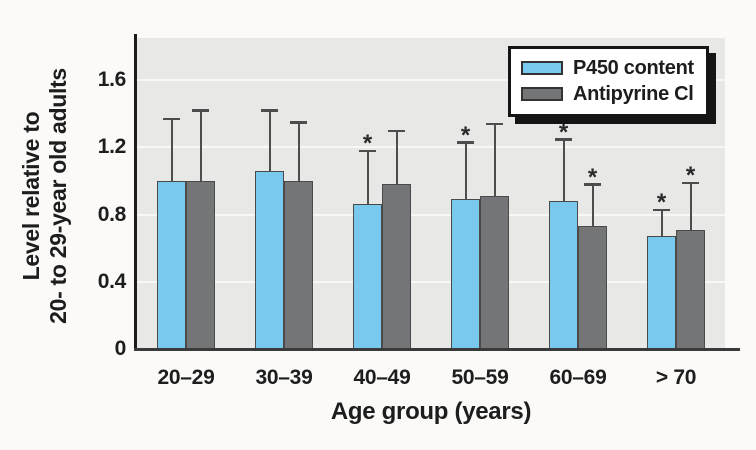  What do you see at coordinates (112, 281) in the screenshot?
I see `y-tick-label: 0.4` at bounding box center [112, 281].